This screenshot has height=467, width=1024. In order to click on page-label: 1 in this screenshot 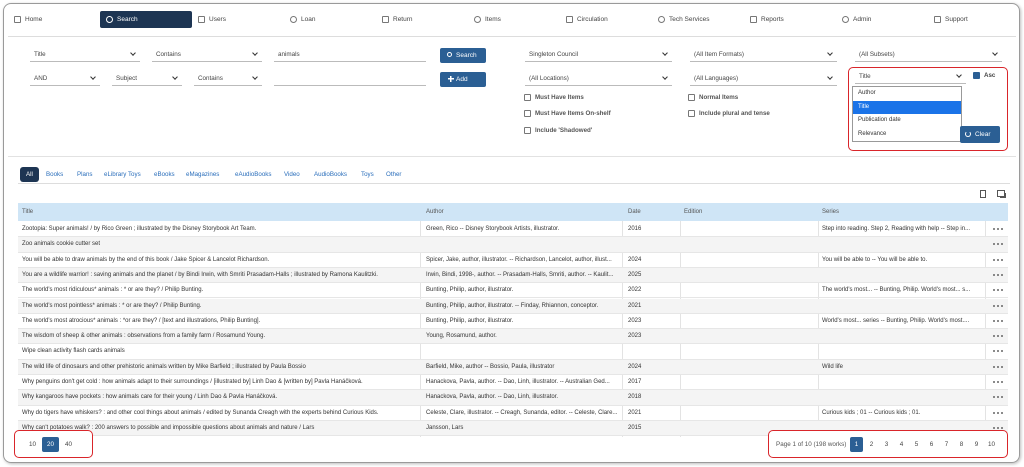, I will do `click(856, 444)`.